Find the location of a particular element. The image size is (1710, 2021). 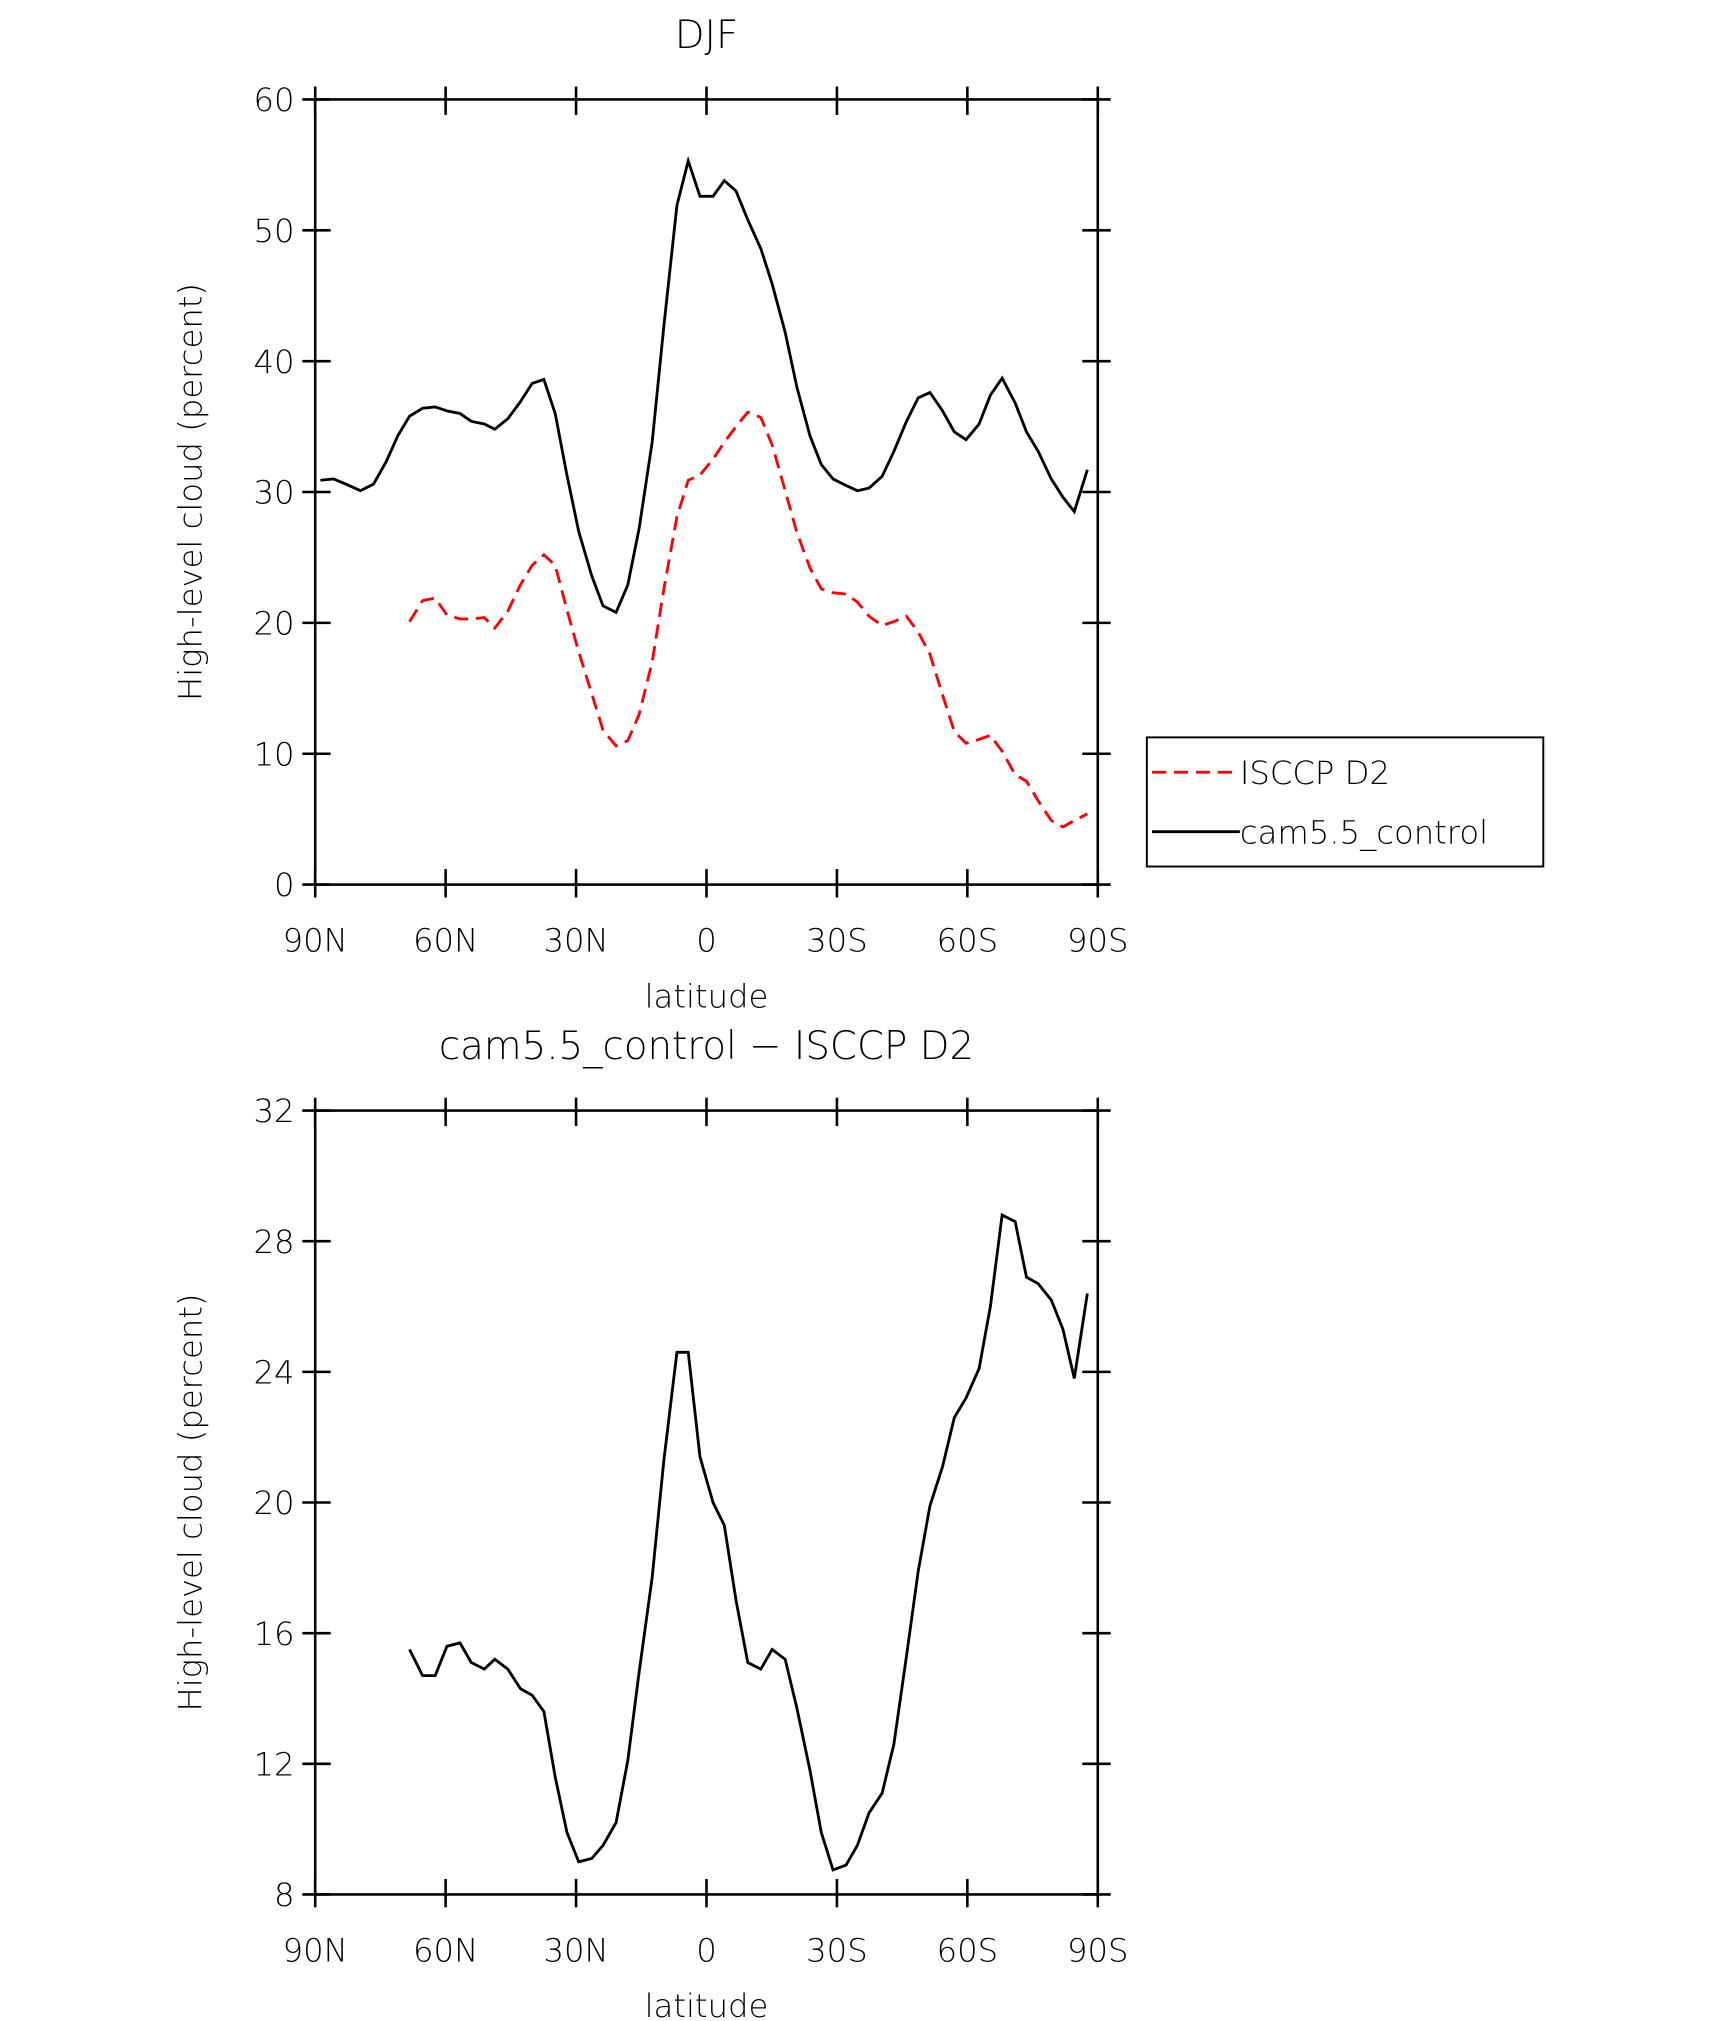

legend-label: ISCCP D2 is located at coordinates (1315, 773).